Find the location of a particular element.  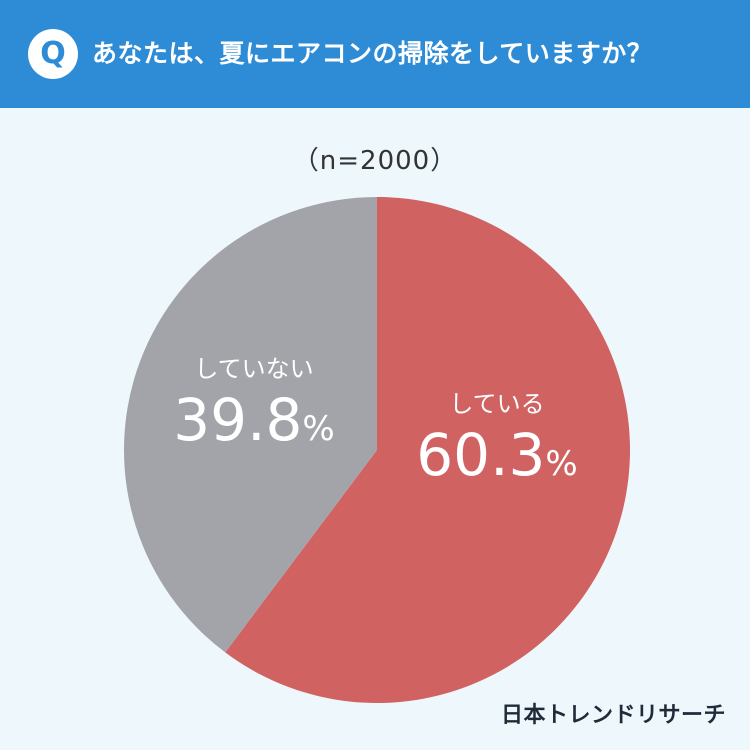

slice-value-label: 60.3% is located at coordinates (496, 455).